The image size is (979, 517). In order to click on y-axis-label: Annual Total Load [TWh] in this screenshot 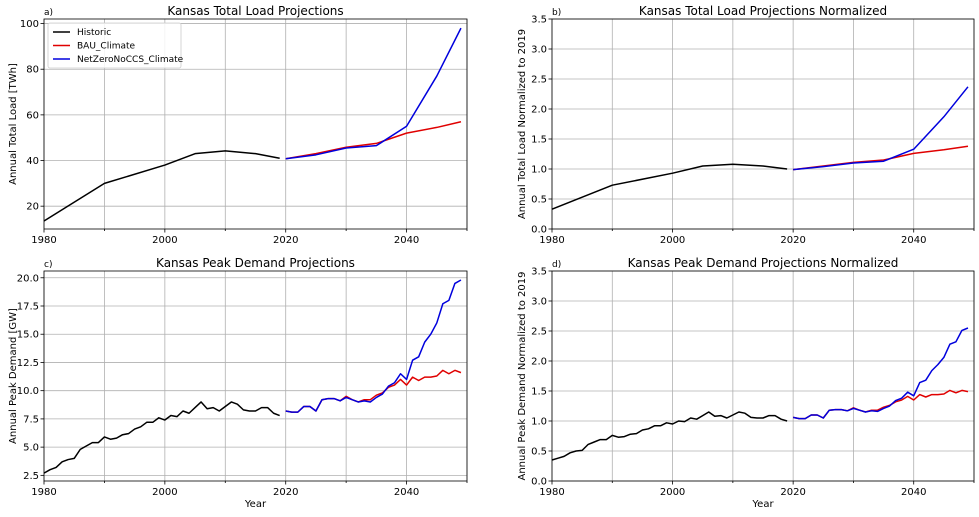, I will do `click(13, 124)`.